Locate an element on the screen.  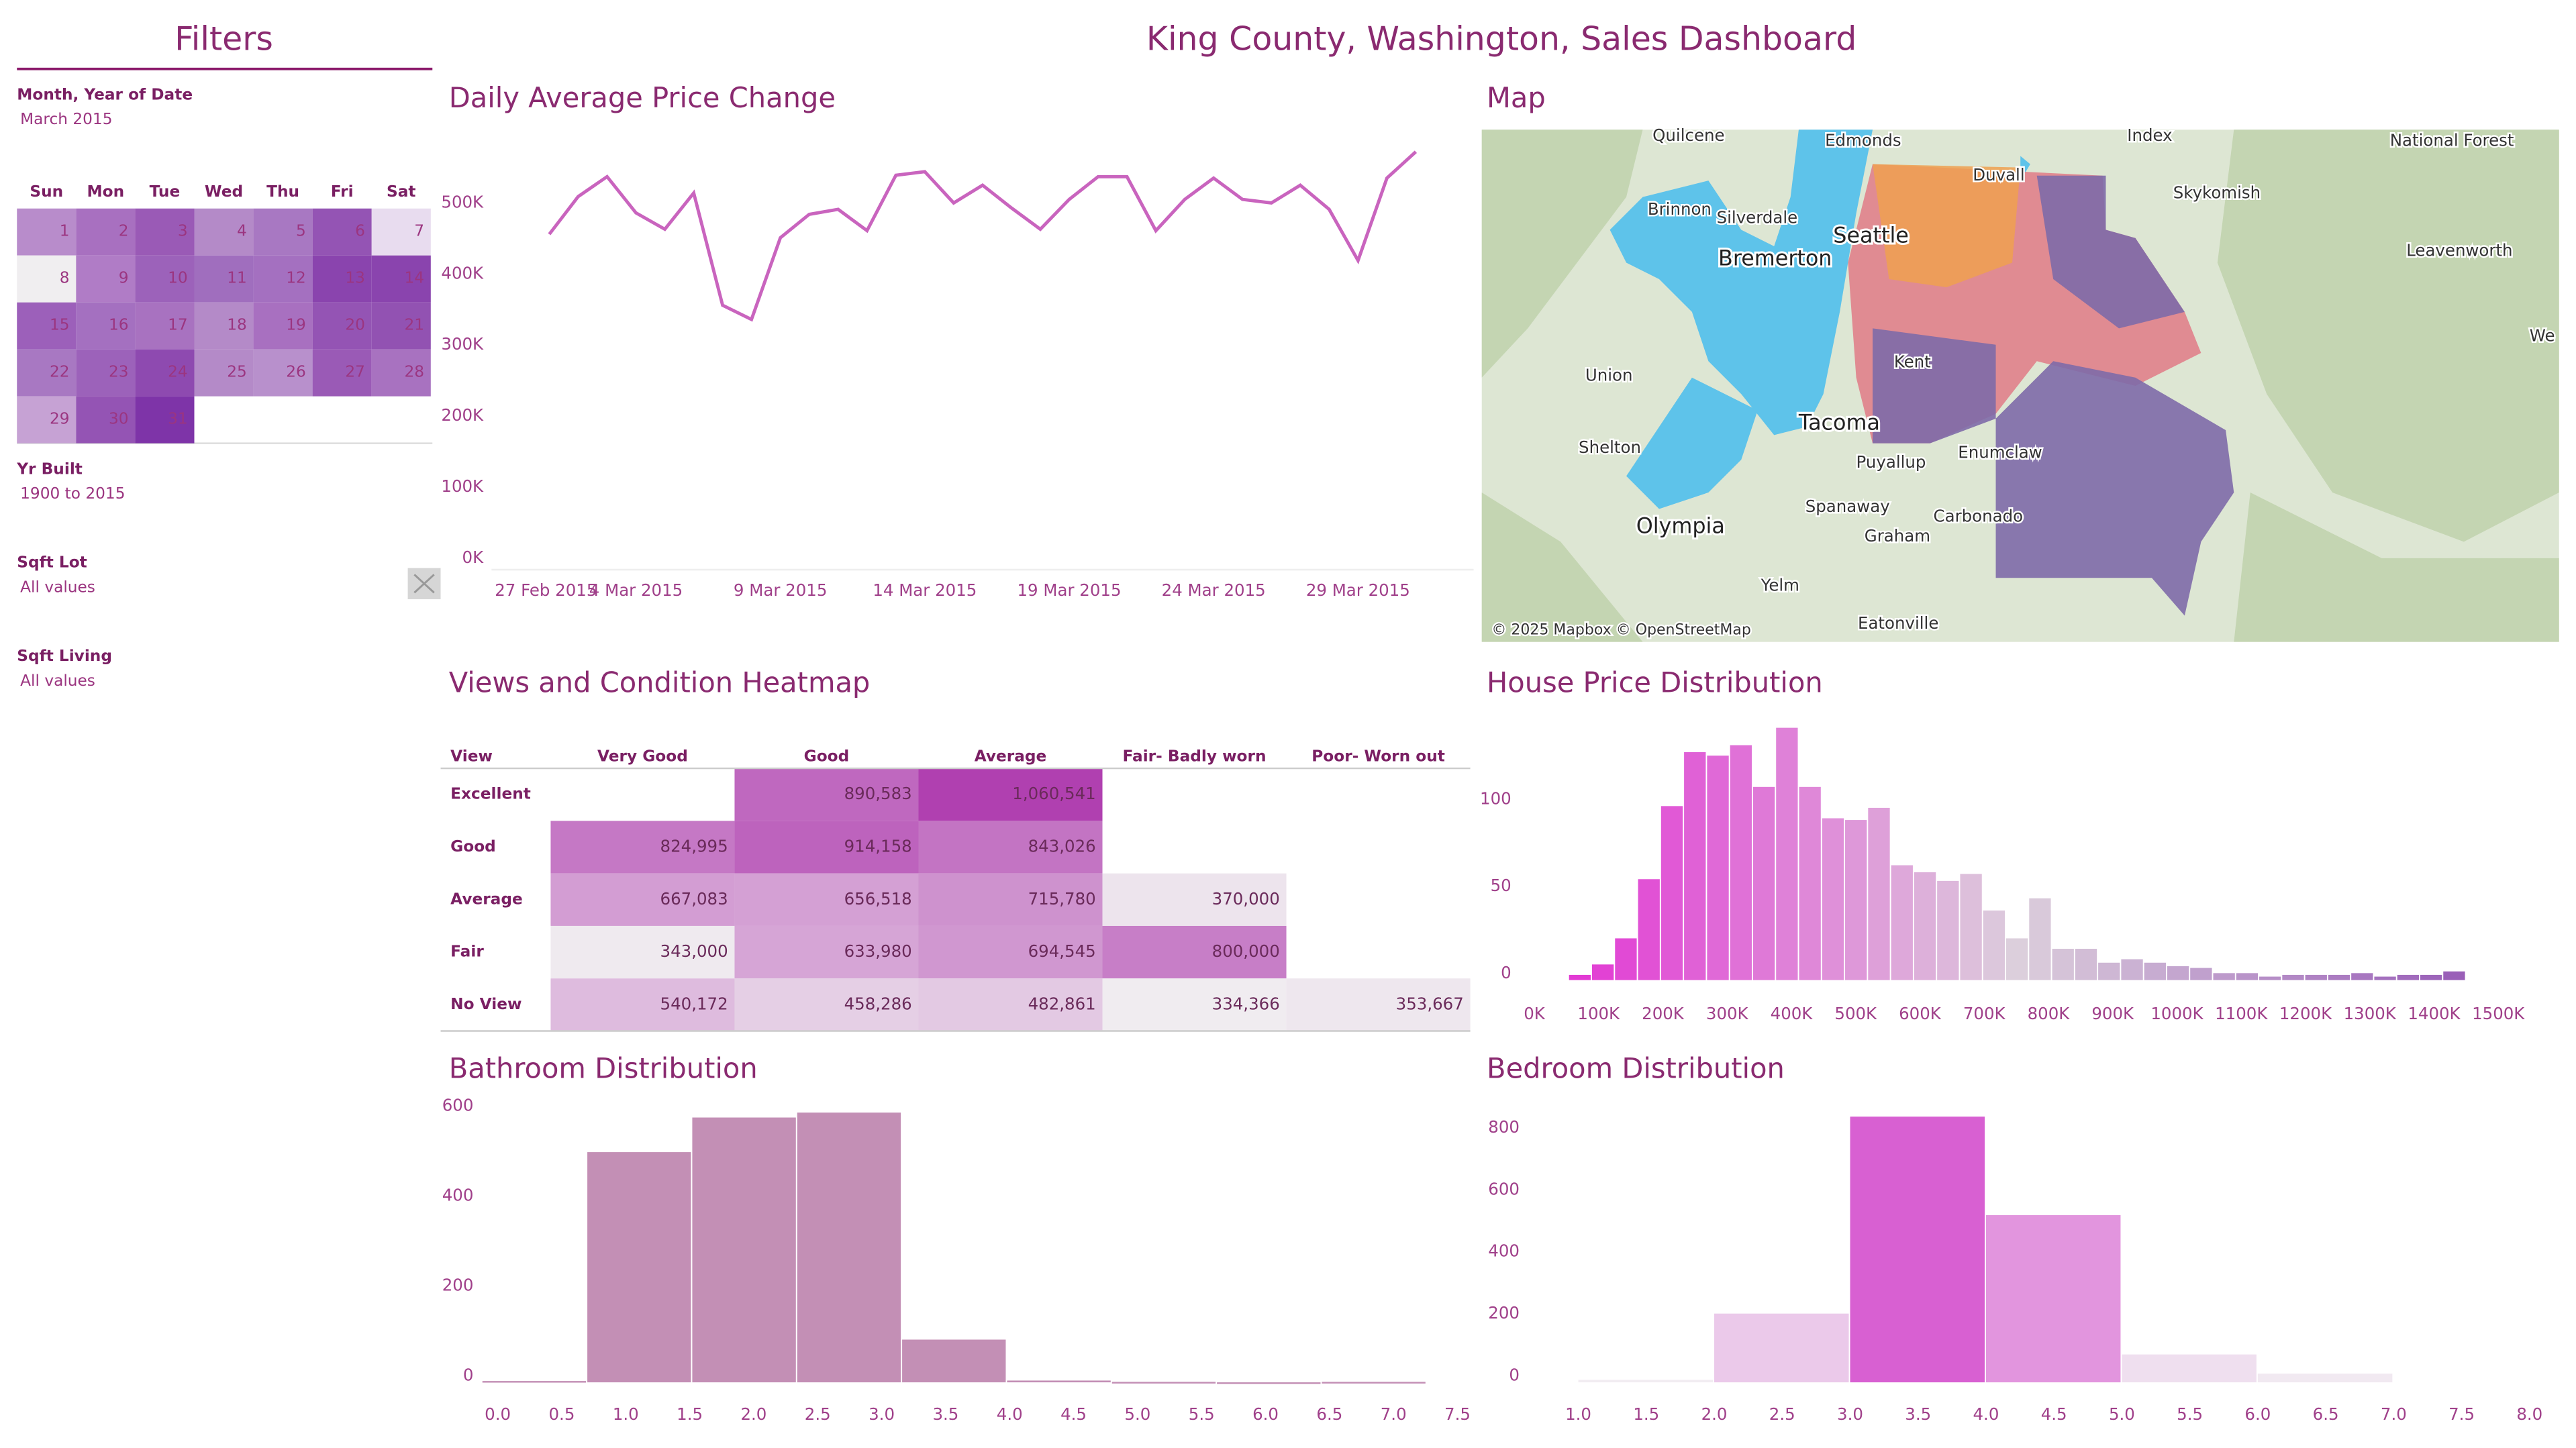
calendar-day-number: 11 is located at coordinates (237, 277).